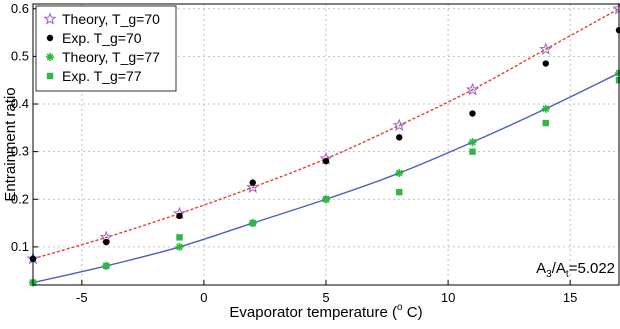 The image size is (620, 329). Describe the element at coordinates (10, 144) in the screenshot. I see `y-axis-label: Entrainment ratio` at that location.